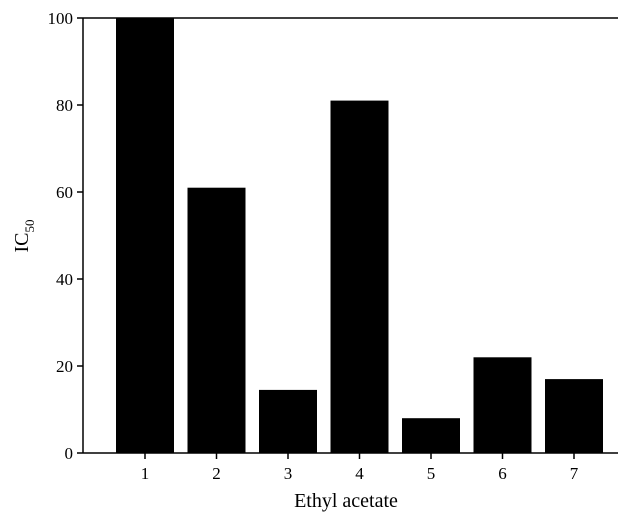  What do you see at coordinates (69, 453) in the screenshot?
I see `y-tick-label-0: 0` at bounding box center [69, 453].